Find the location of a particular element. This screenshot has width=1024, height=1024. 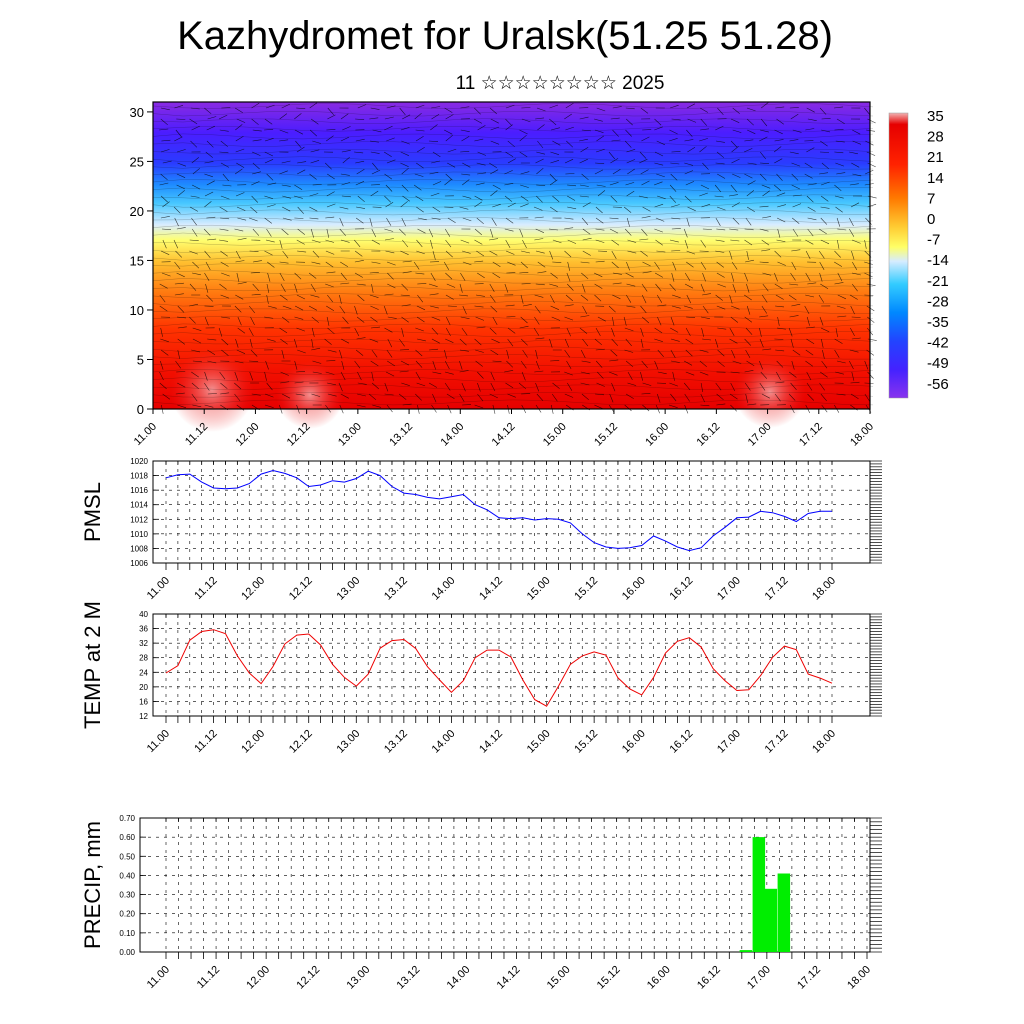

y-axis-label: PMSL is located at coordinates (92, 512).